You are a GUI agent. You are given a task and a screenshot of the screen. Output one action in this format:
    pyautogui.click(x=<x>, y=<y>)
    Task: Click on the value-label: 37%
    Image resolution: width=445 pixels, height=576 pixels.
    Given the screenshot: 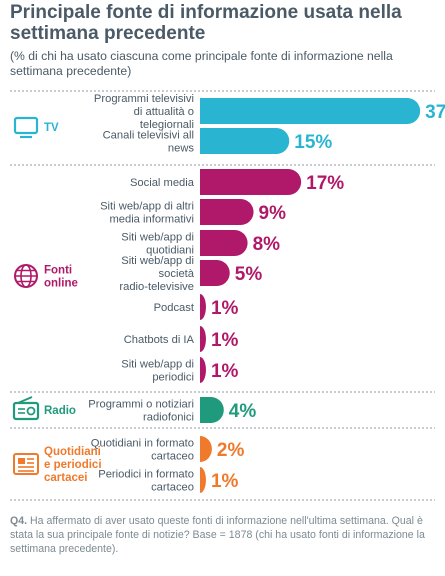 What is the action you would take?
    pyautogui.click(x=435, y=112)
    